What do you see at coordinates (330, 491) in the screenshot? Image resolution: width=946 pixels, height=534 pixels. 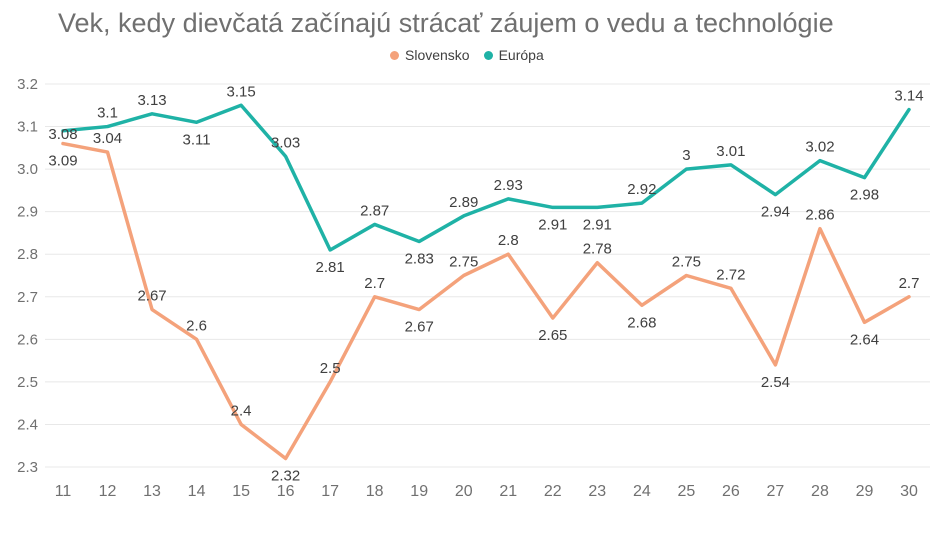 I see `x-tick-label: 17` at bounding box center [330, 491].